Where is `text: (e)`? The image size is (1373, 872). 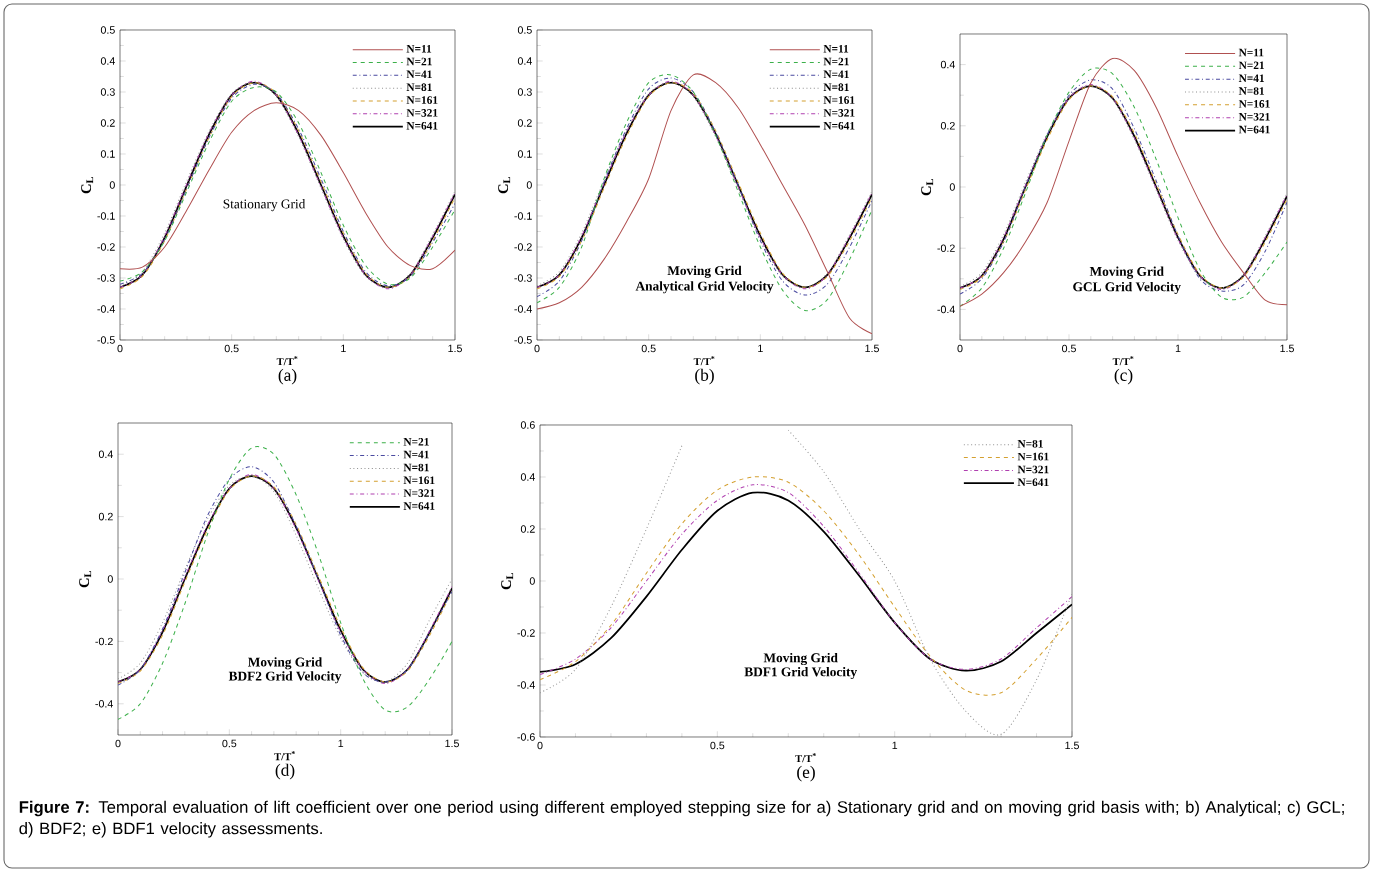 text: (e) is located at coordinates (806, 773).